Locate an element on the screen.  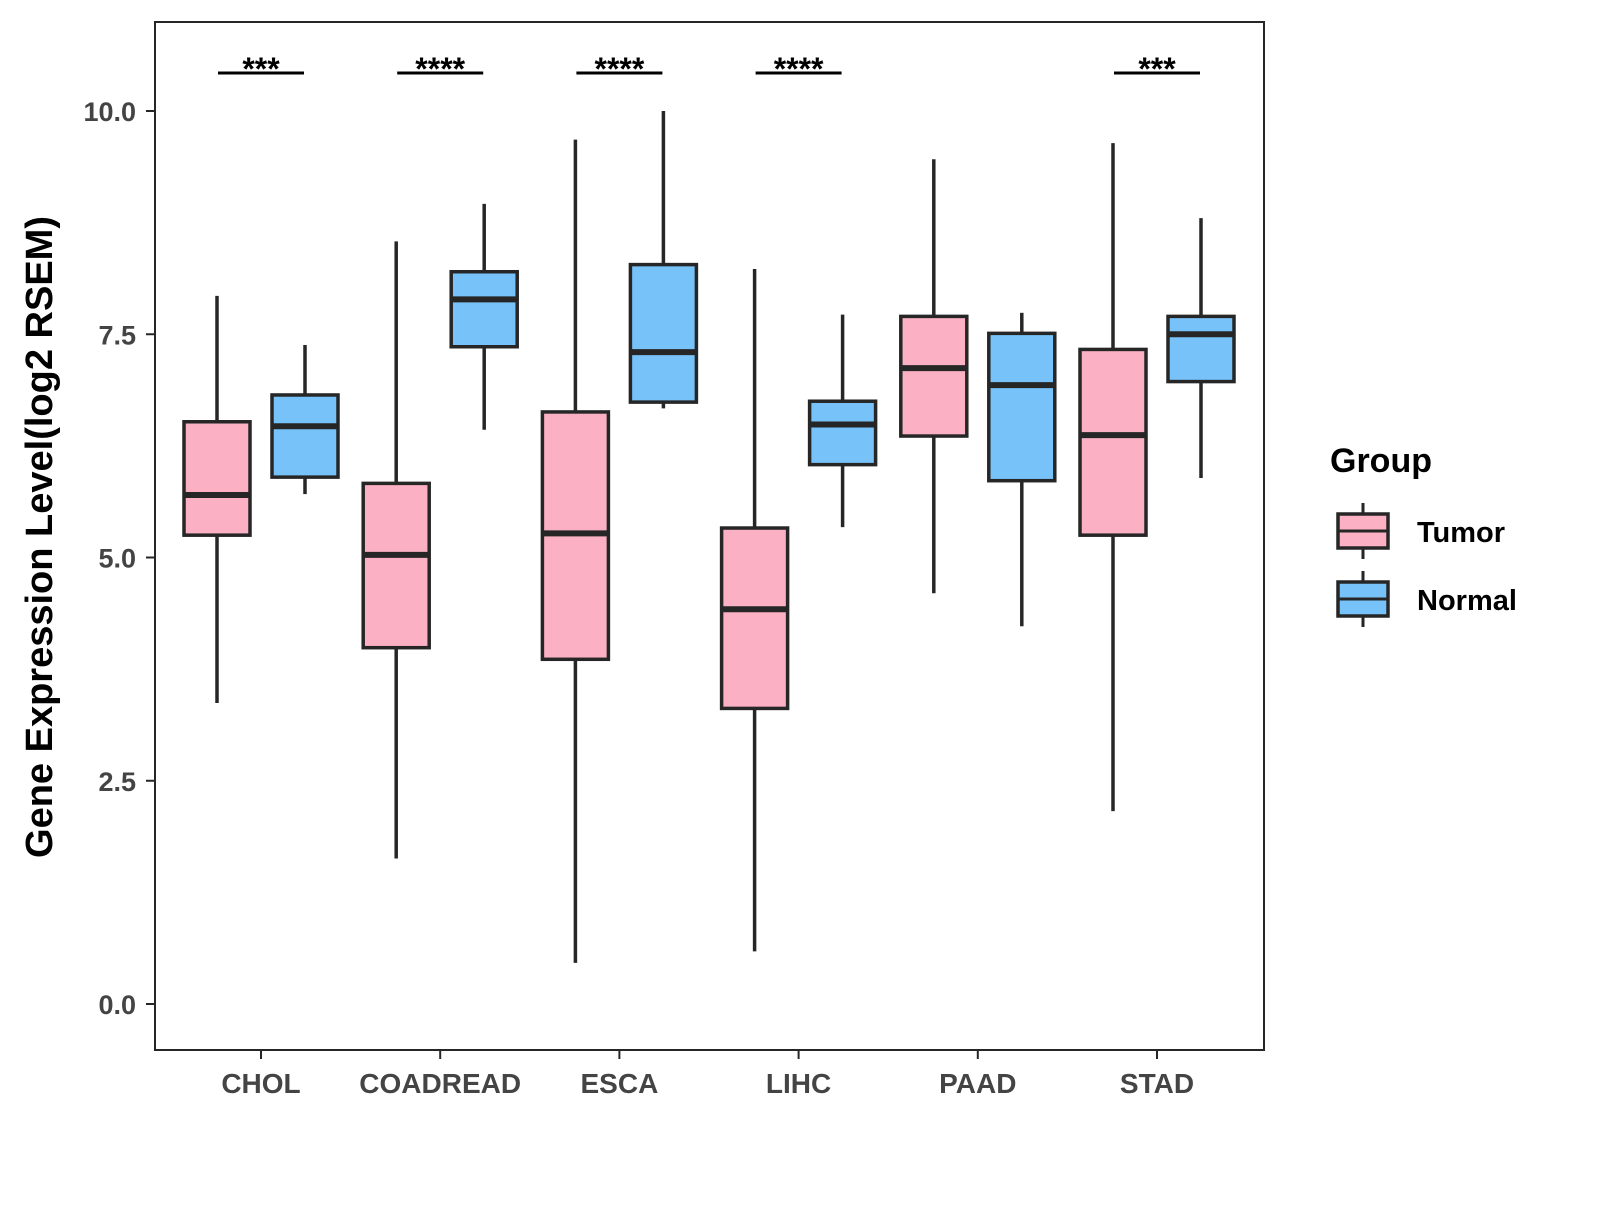
box-normal-esca is located at coordinates (663, 333).